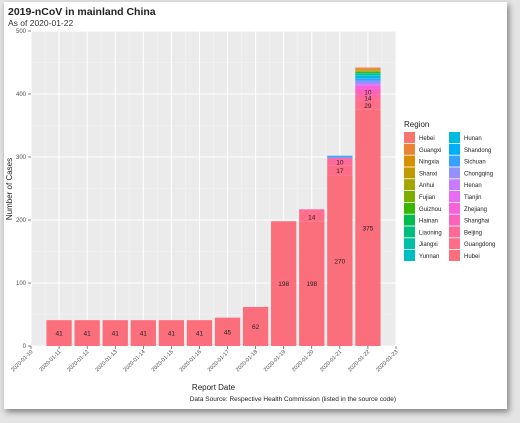 The width and height of the screenshot is (520, 423). Describe the element at coordinates (219, 361) in the screenshot. I see `x-tick-label: 2020-01-17` at that location.